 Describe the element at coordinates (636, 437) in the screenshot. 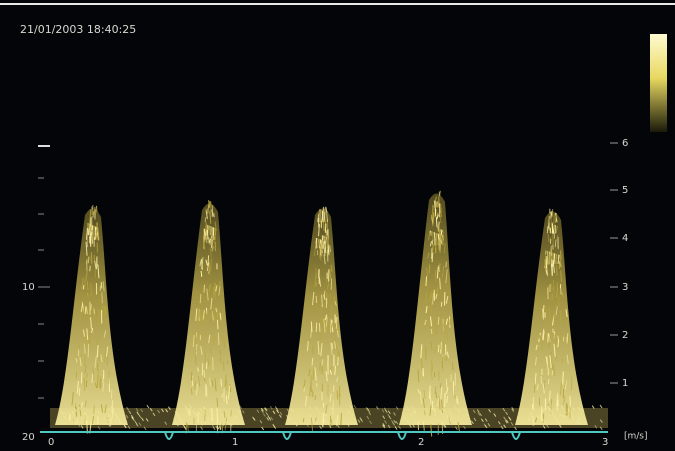

I see `unit-label: [m/s]` at that location.